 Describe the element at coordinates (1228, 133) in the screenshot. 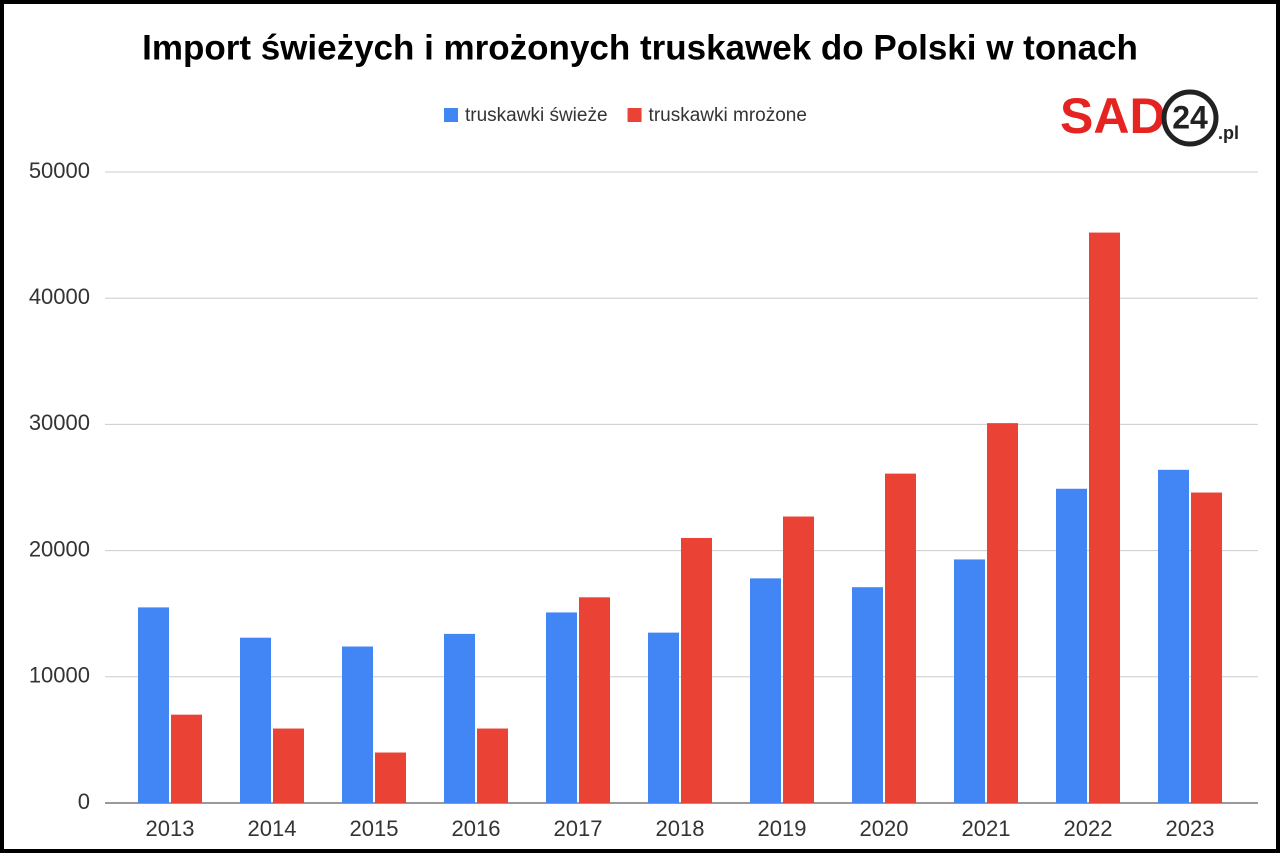

I see `logo-suffix: .pl` at that location.